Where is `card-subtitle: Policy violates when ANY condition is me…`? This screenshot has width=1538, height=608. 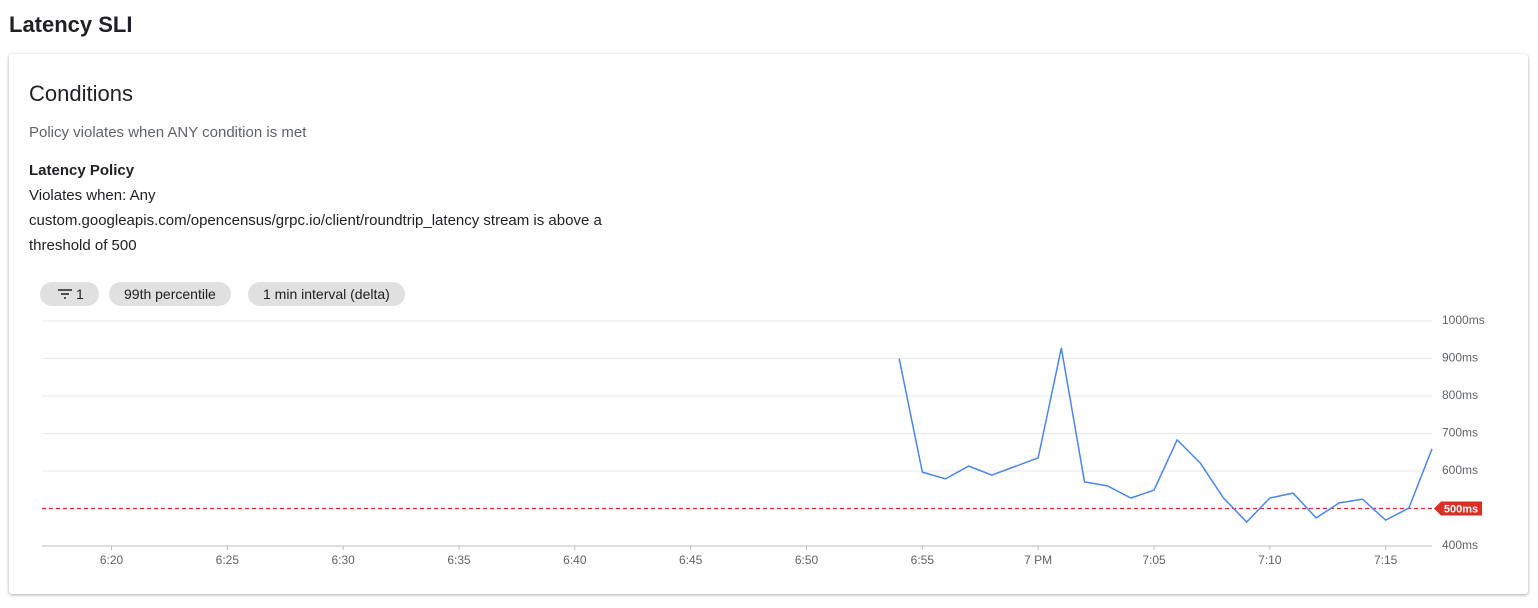 card-subtitle: Policy violates when ANY condition is me… is located at coordinates (168, 132).